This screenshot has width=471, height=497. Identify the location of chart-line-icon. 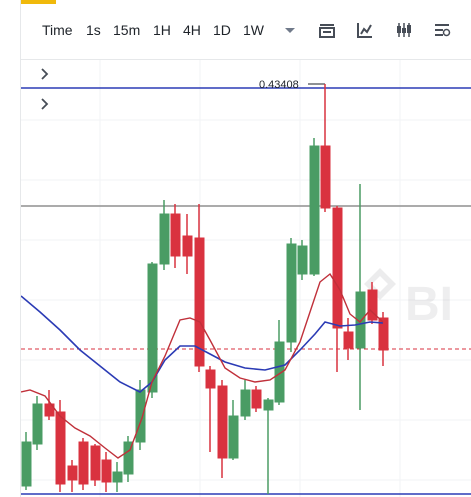
(365, 30).